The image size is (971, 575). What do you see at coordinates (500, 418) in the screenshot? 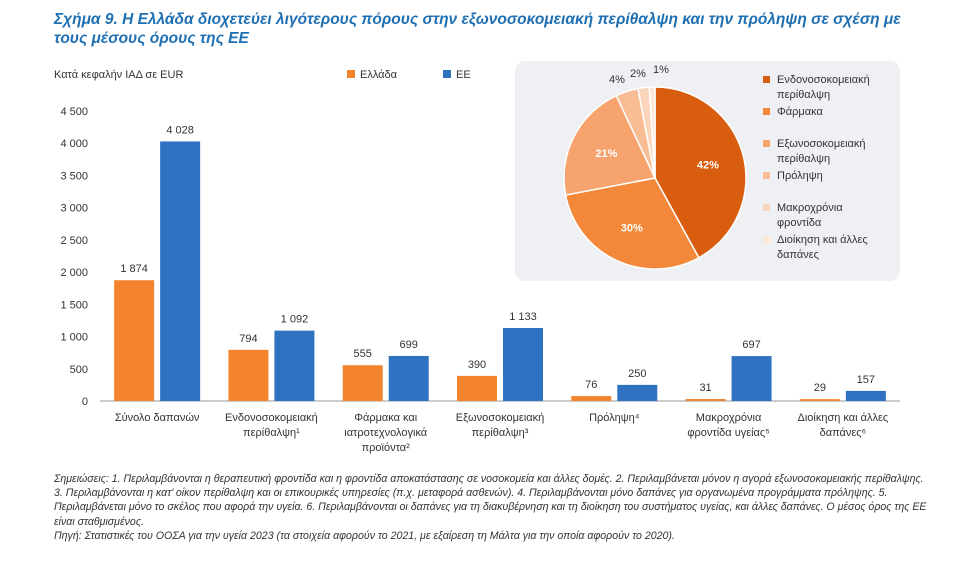
I see `x-category-label: Εξωνοσοκομειακή` at bounding box center [500, 418].